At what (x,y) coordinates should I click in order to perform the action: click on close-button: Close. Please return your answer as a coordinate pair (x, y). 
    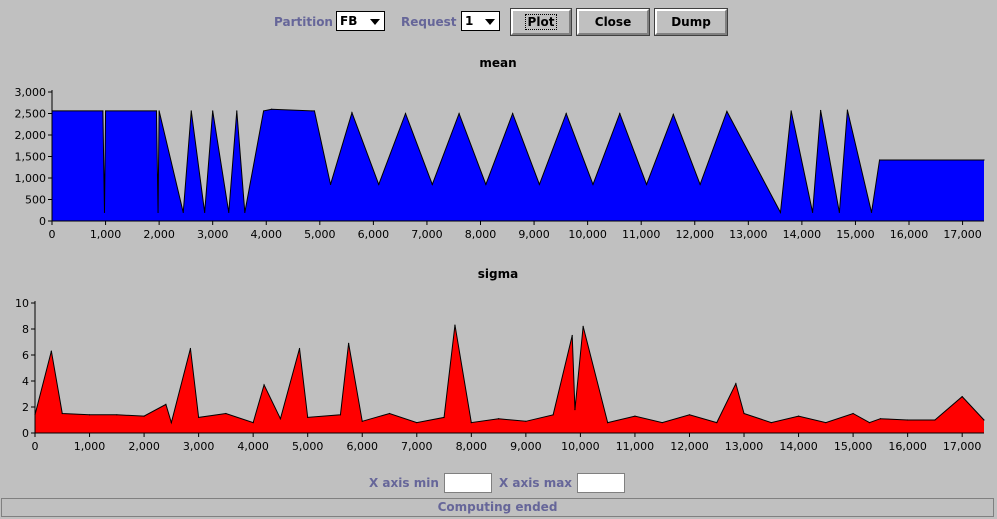
    Looking at the image, I should click on (613, 22).